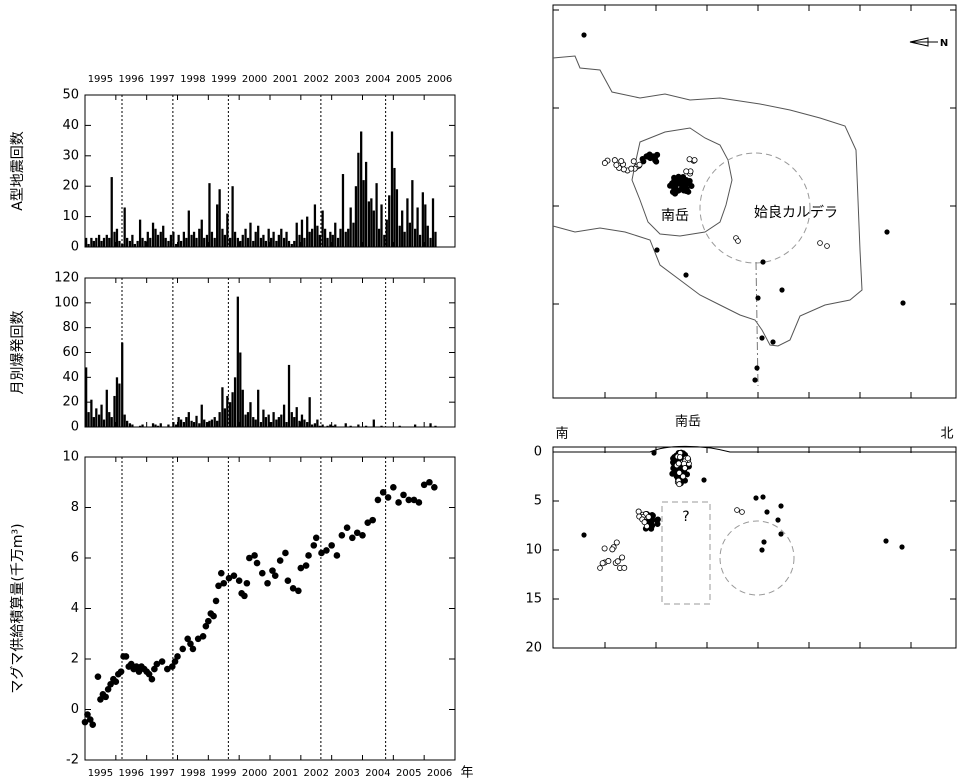 This screenshot has height=782, width=959. I want to click on north-arrow-head, so click(919, 42).